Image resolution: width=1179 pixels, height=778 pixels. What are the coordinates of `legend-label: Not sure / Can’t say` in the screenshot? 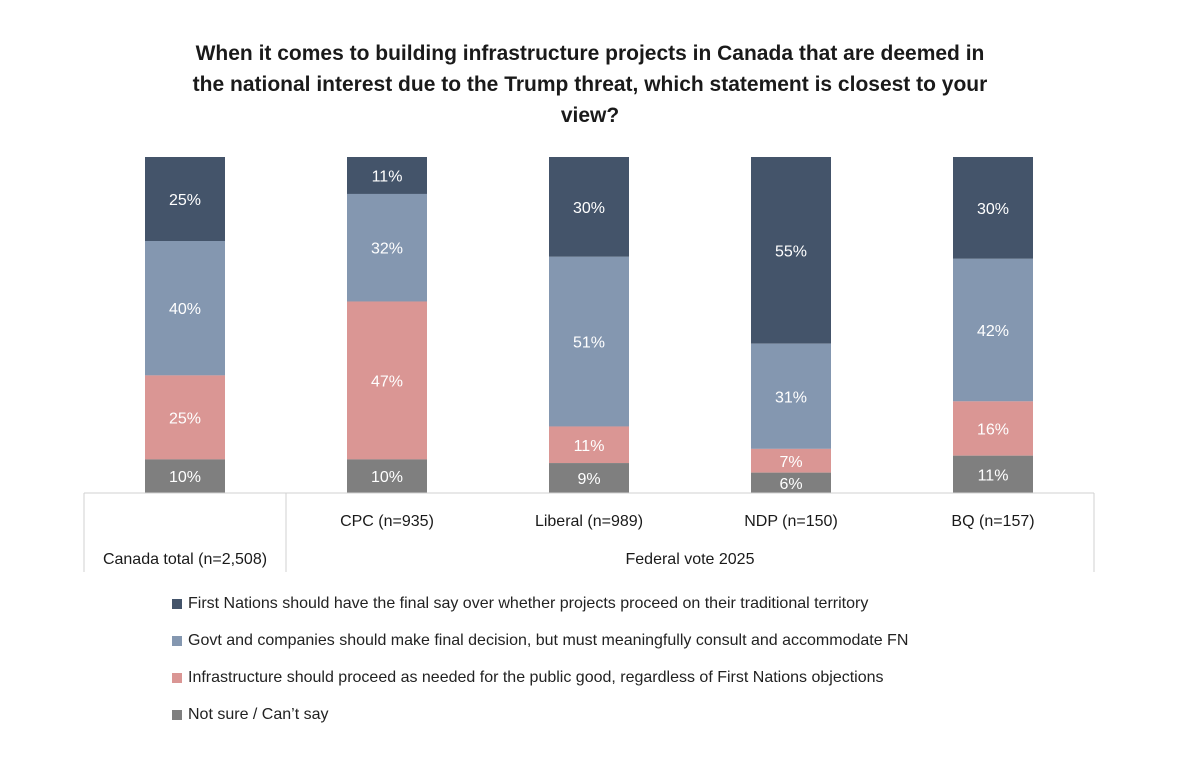 It's located at (258, 714).